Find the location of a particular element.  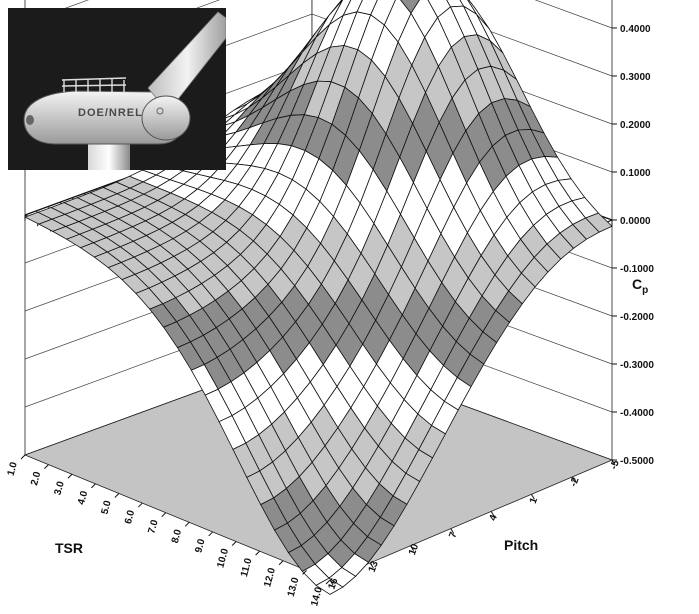

tsr-tick-label: 6.0 is located at coordinates (130, 517).